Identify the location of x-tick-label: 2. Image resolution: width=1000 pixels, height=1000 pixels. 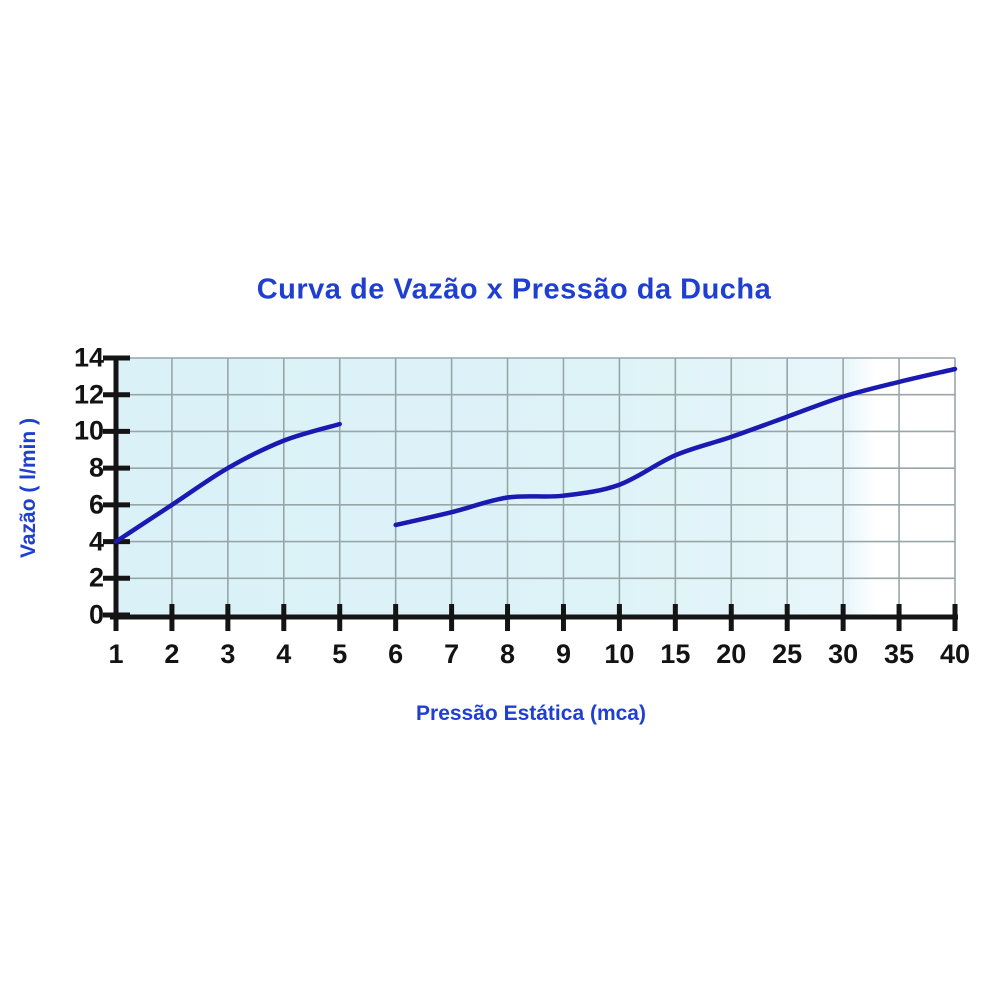
(172, 654).